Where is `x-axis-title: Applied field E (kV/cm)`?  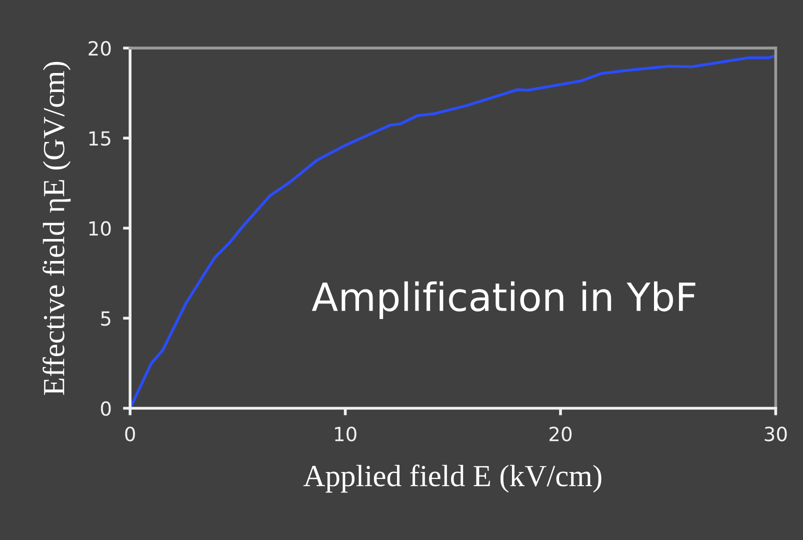
x-axis-title: Applied field E (kV/cm) is located at coordinates (452, 478).